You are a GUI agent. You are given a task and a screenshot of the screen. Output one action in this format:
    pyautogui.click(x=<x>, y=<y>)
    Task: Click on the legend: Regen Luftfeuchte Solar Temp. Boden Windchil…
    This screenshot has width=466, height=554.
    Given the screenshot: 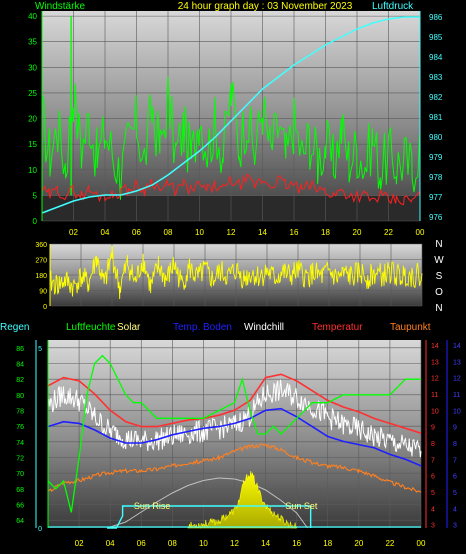 What is the action you would take?
    pyautogui.click(x=215, y=327)
    